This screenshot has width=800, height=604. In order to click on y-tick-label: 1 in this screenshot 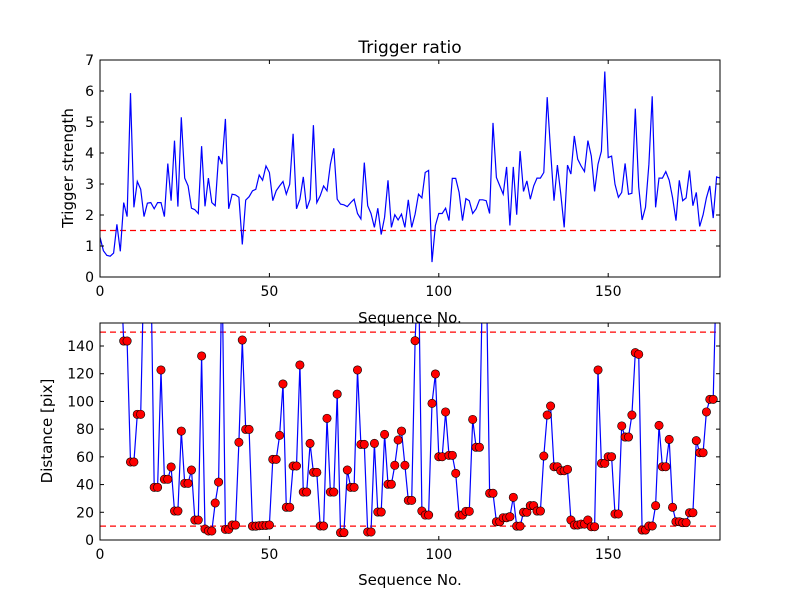, I will do `click(89, 247)`.